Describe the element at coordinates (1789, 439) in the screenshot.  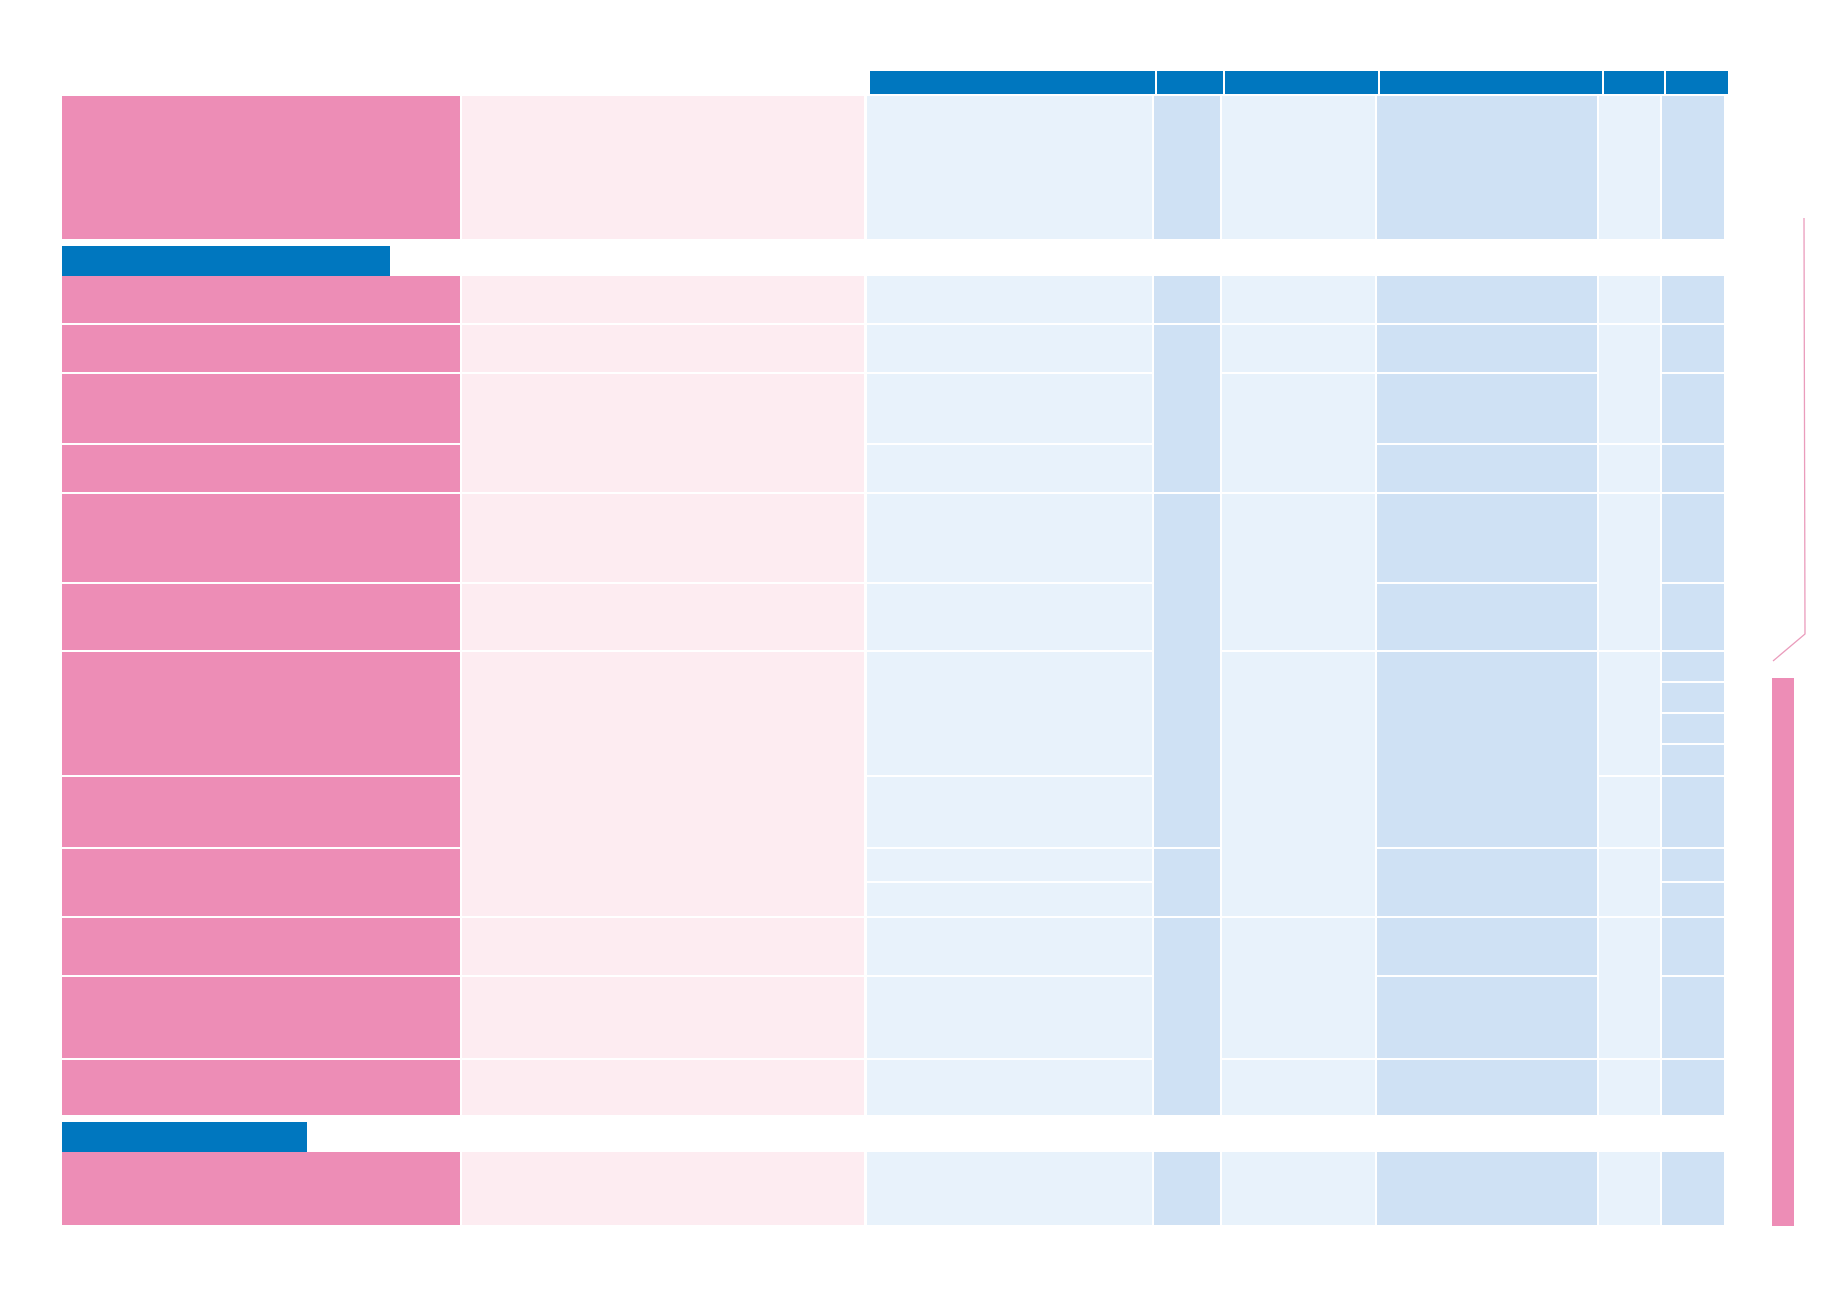
I see `bracket-line-path` at that location.